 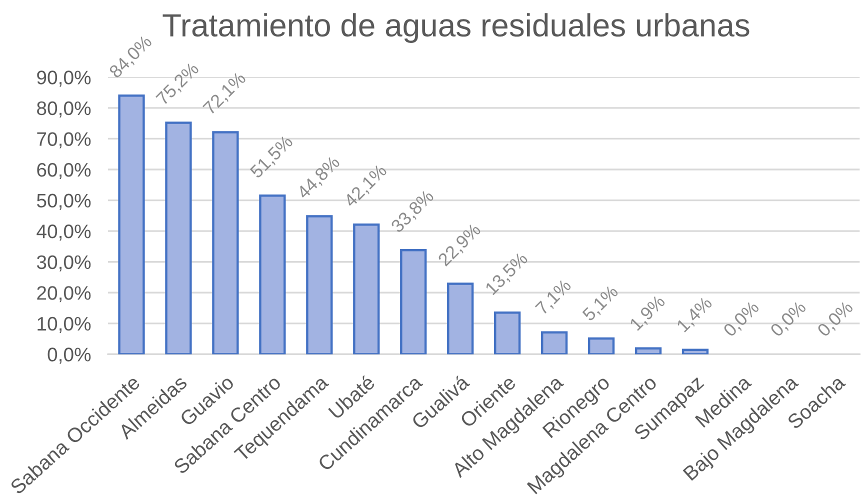 I want to click on y-tick-label: 40,0%, so click(x=63, y=232).